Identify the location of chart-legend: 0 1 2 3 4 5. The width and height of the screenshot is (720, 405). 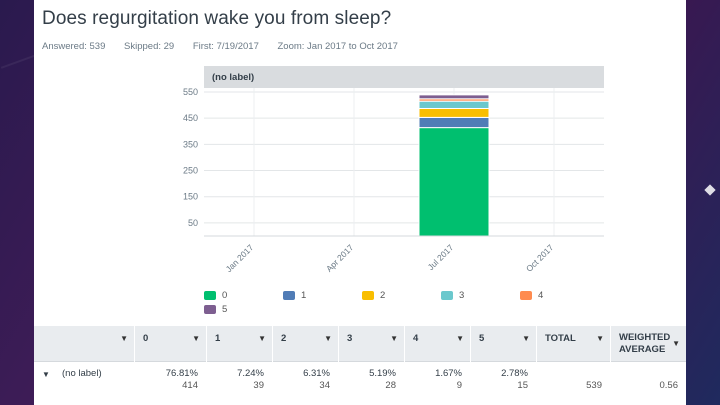
(414, 305).